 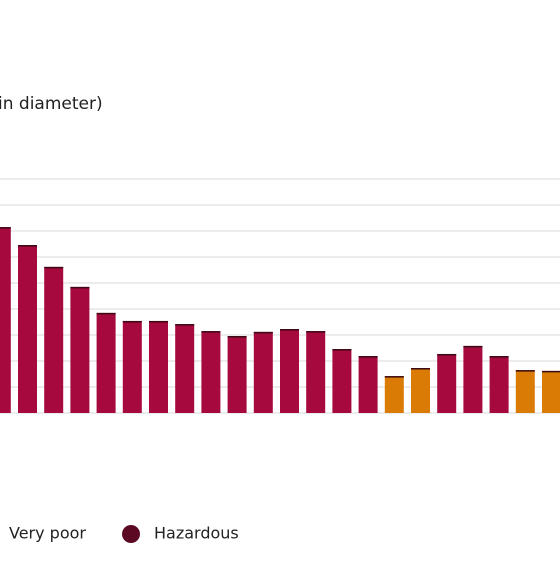 I want to click on legend-label: Hazardous, so click(x=196, y=533).